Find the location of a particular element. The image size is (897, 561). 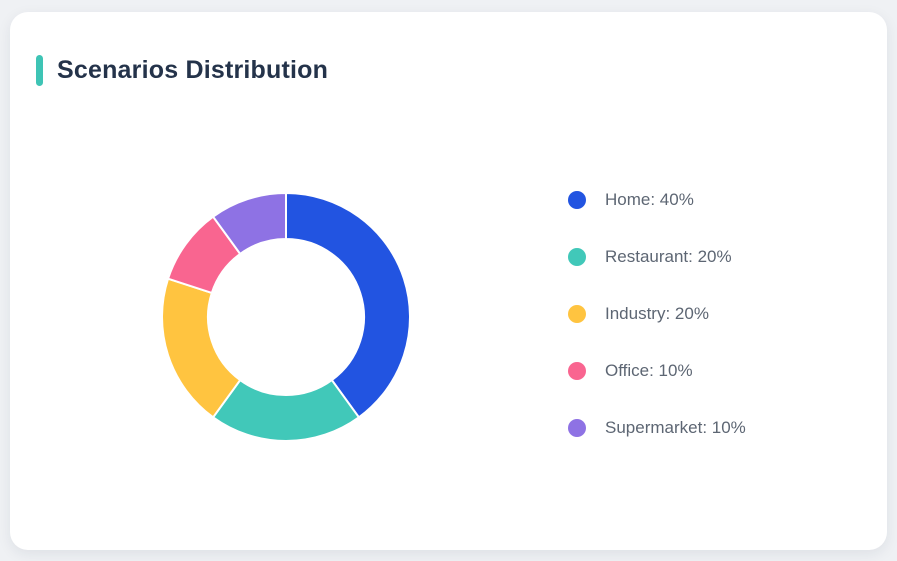

legend-item-office: Office: 10% is located at coordinates (657, 371).